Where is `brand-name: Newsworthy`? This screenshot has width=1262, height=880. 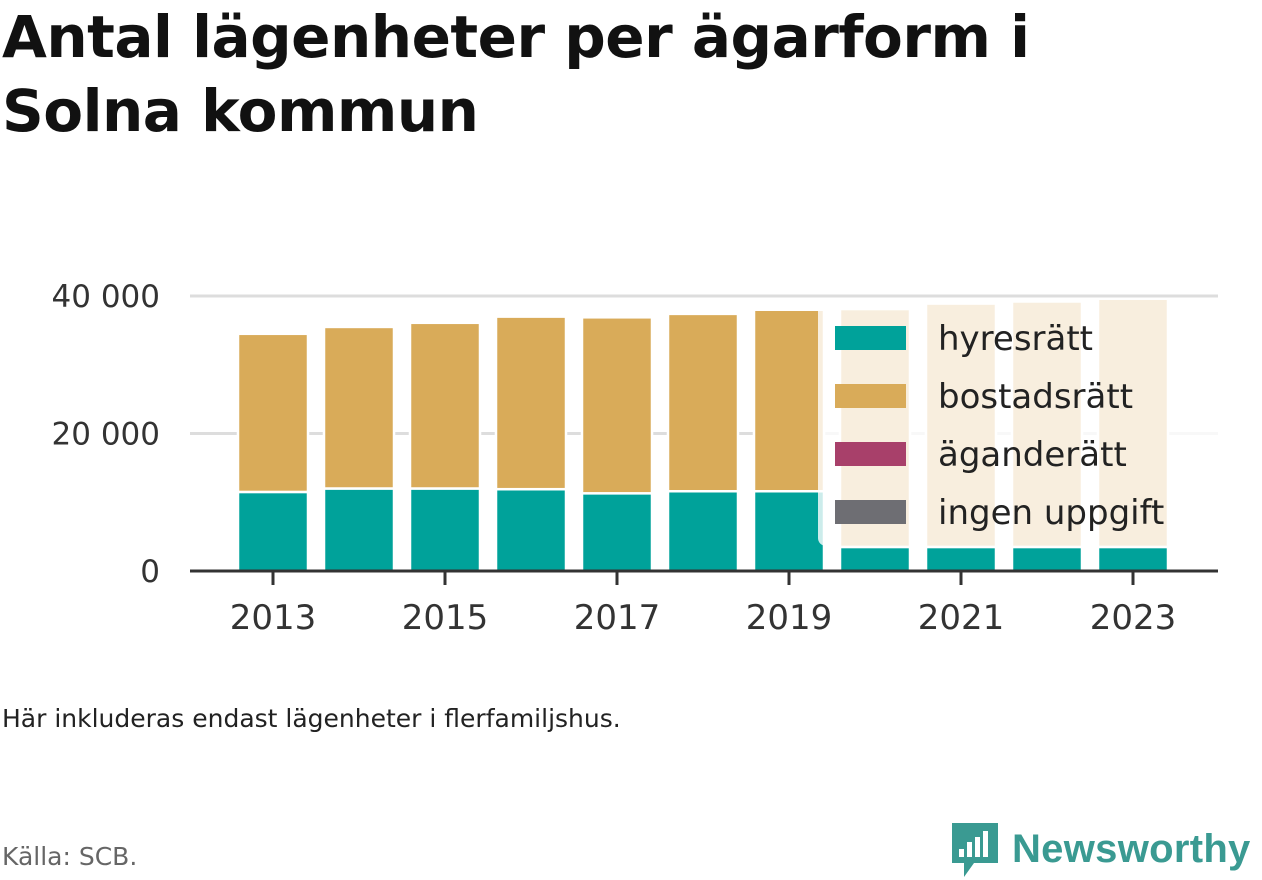 brand-name: Newsworthy is located at coordinates (1131, 848).